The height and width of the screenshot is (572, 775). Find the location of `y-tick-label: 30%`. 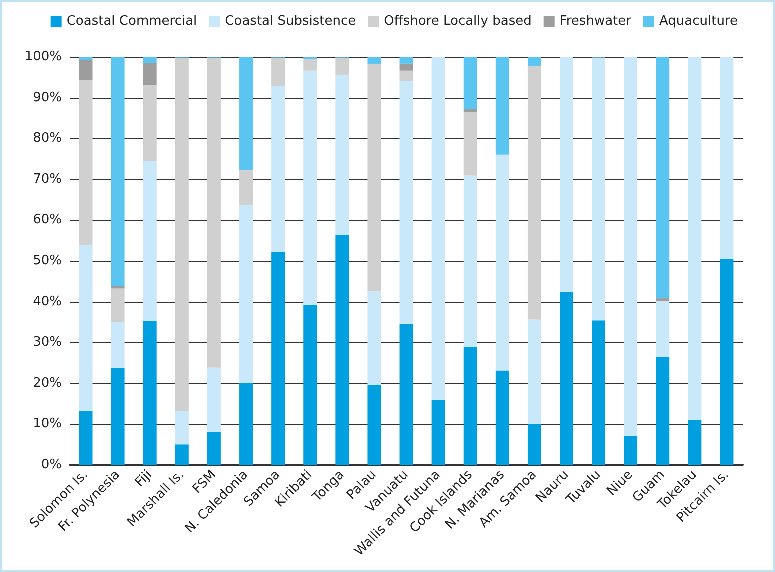

y-tick-label: 30% is located at coordinates (47, 342).